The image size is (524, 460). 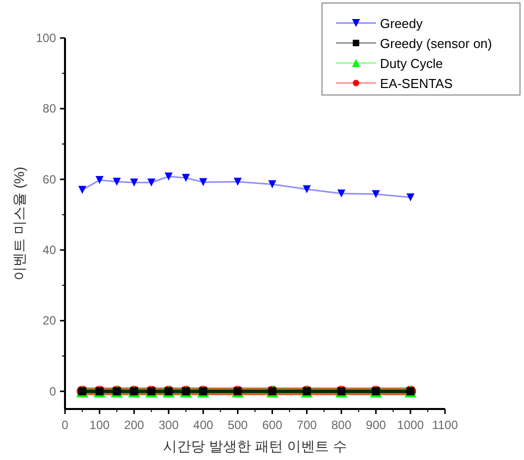 What do you see at coordinates (255, 446) in the screenshot?
I see `x-axis-title: 시간당 발생한 패턴 이벤트 수` at bounding box center [255, 446].